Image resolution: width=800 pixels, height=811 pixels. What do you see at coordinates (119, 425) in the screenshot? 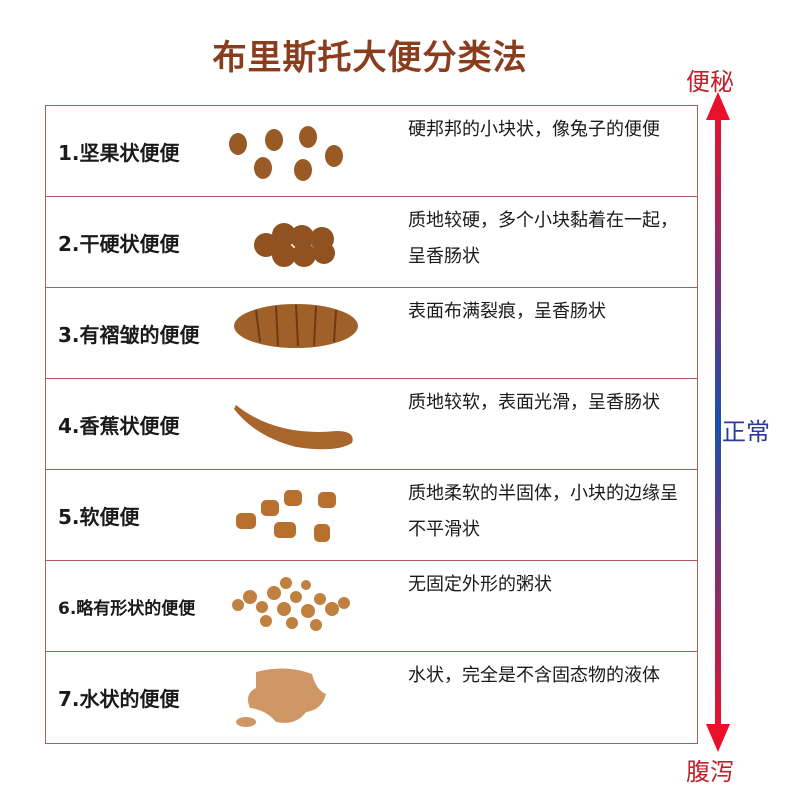
I see `type-name: 4.香蕉状便便` at bounding box center [119, 425].